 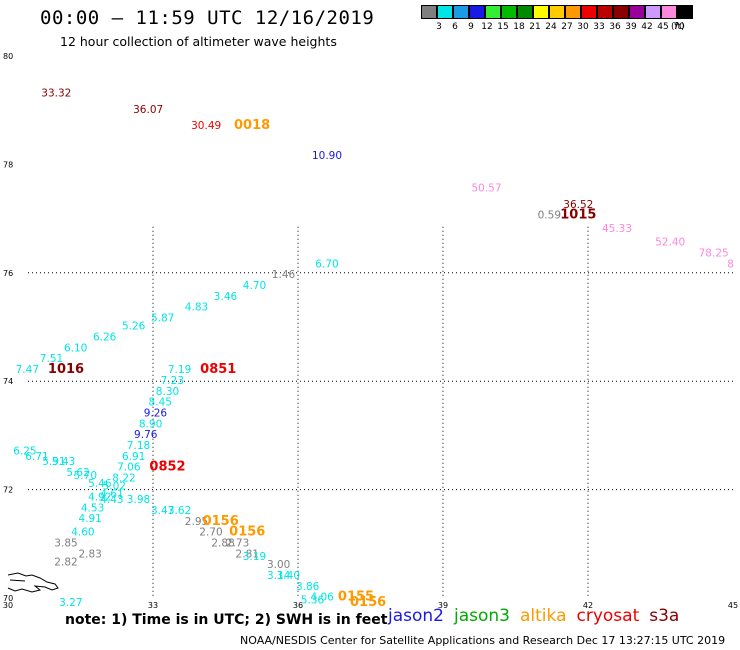 What do you see at coordinates (167, 392) in the screenshot?
I see `wave-height-label: 8.30` at bounding box center [167, 392].